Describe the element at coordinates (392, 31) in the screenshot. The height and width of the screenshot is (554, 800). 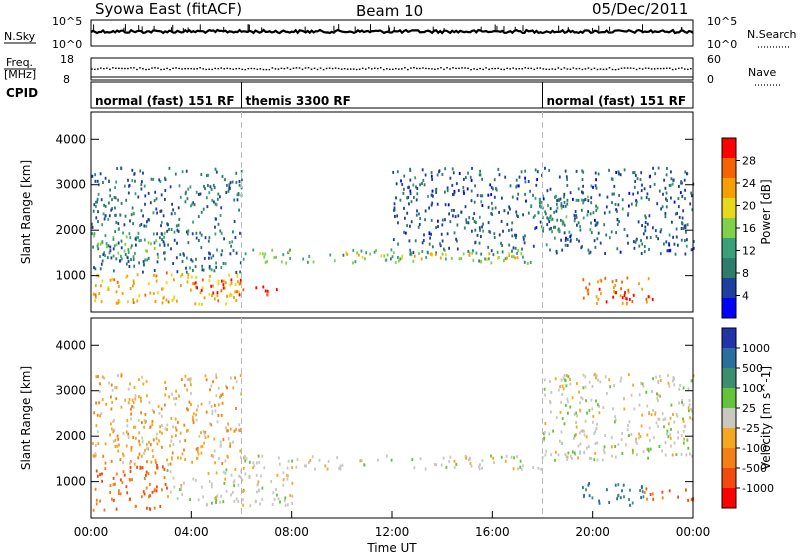
I see `nsky-line` at that location.